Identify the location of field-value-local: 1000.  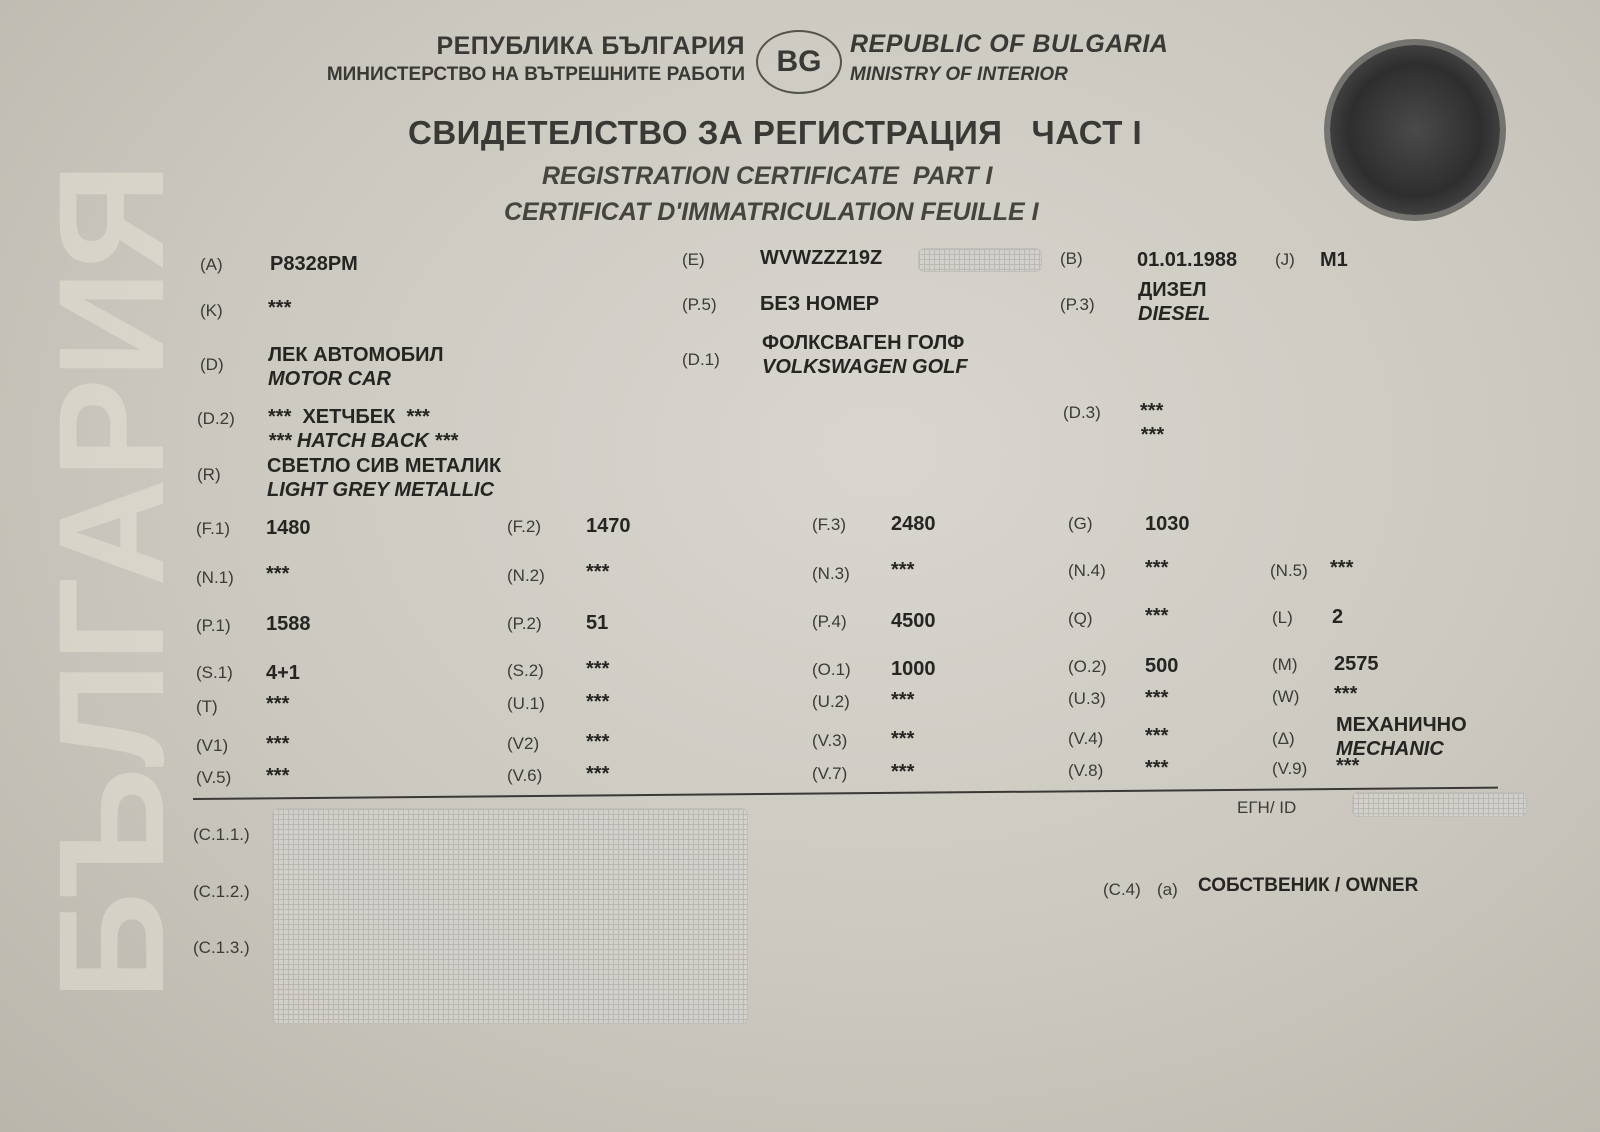
(913, 669).